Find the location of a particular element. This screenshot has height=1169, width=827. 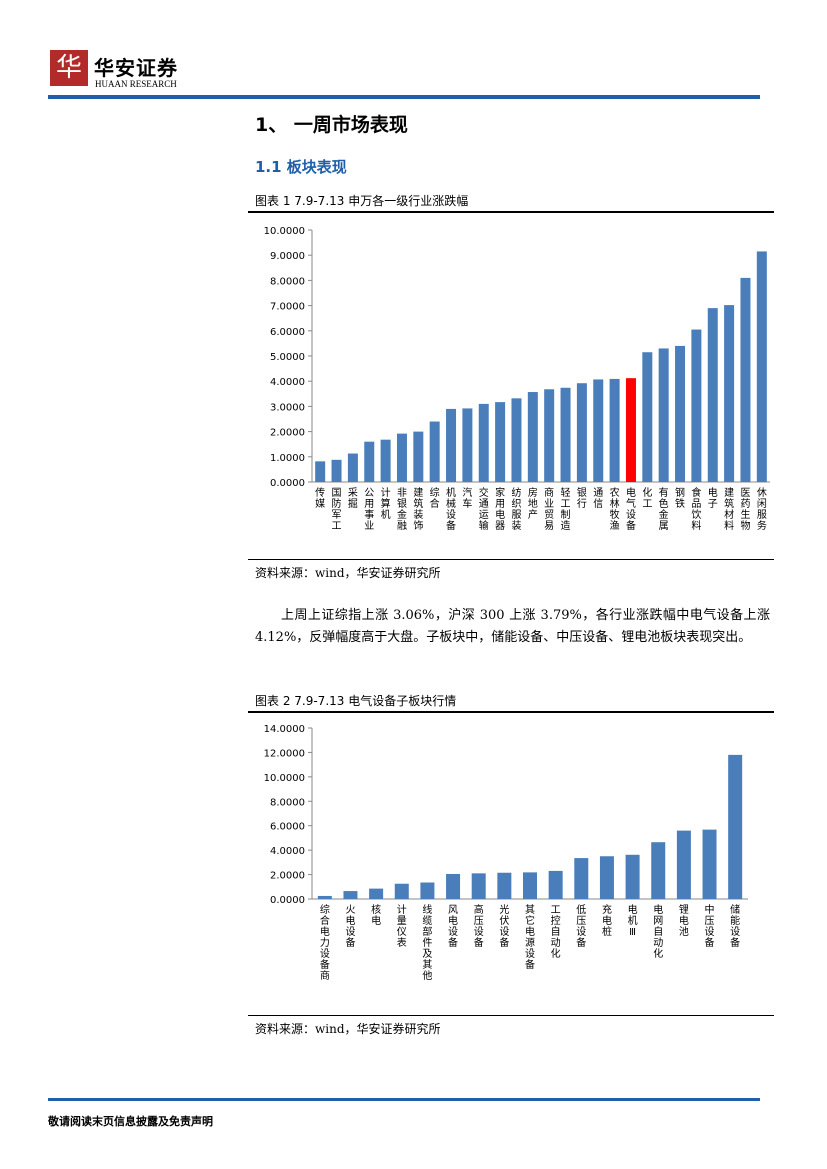

footer-divider is located at coordinates (404, 1099).